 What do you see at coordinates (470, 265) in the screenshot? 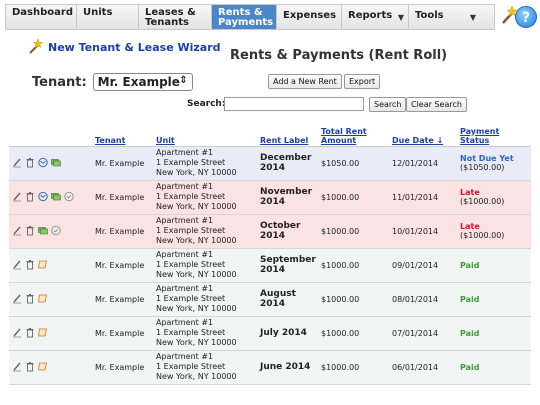
I see `status-text: Paid` at bounding box center [470, 265].